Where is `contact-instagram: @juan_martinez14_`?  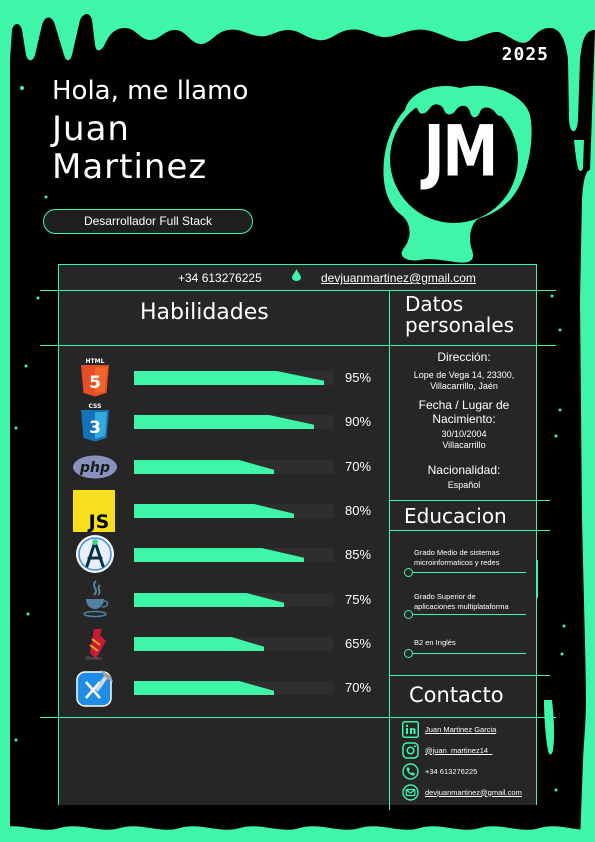
contact-instagram: @juan_martinez14_ is located at coordinates (447, 750).